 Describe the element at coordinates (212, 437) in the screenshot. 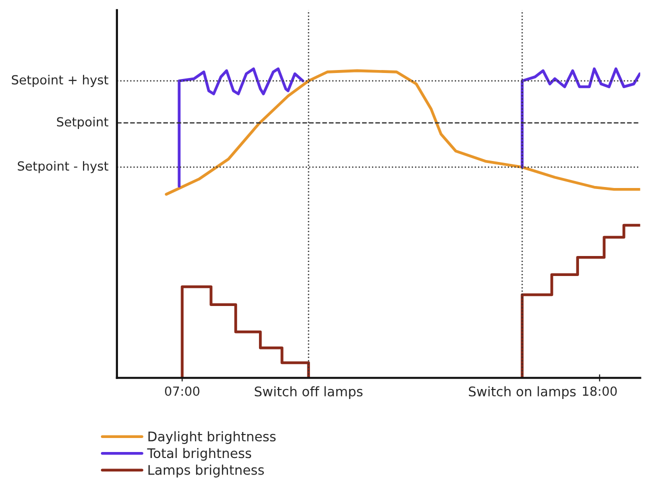

I see `legend-label: Daylight brightness` at that location.